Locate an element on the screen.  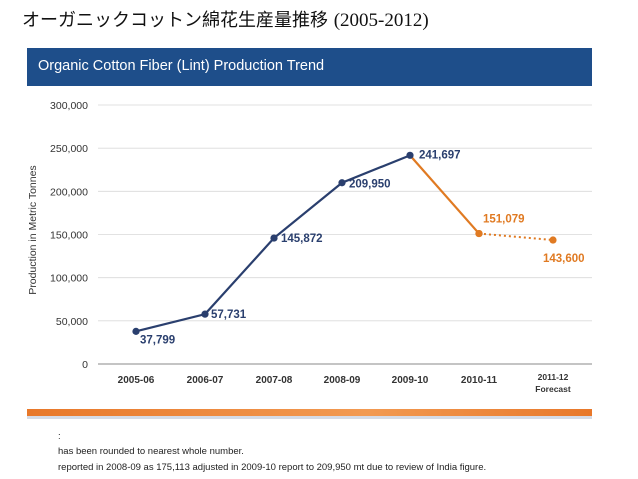
data-label: 209,950 is located at coordinates (370, 185).